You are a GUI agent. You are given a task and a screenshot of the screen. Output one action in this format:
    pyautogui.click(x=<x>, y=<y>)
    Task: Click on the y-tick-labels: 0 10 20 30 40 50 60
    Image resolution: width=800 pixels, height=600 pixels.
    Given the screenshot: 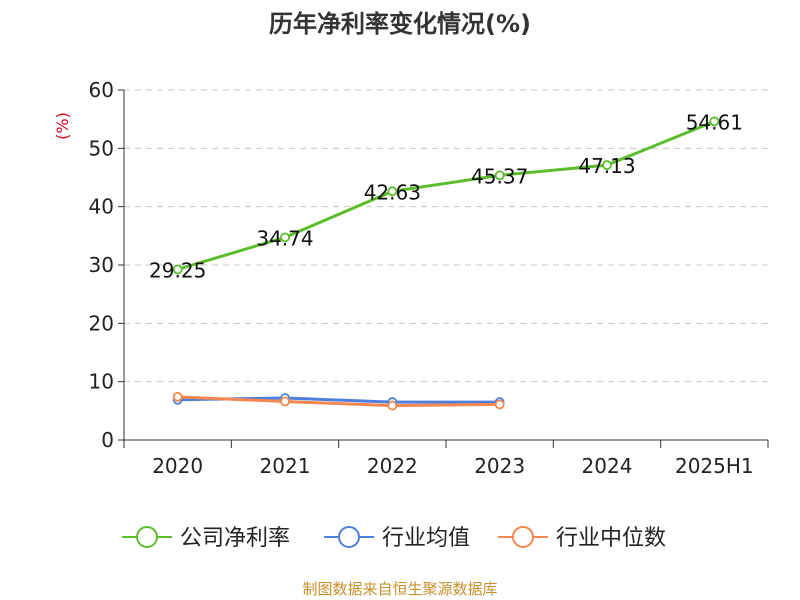 What is the action you would take?
    pyautogui.click(x=101, y=265)
    